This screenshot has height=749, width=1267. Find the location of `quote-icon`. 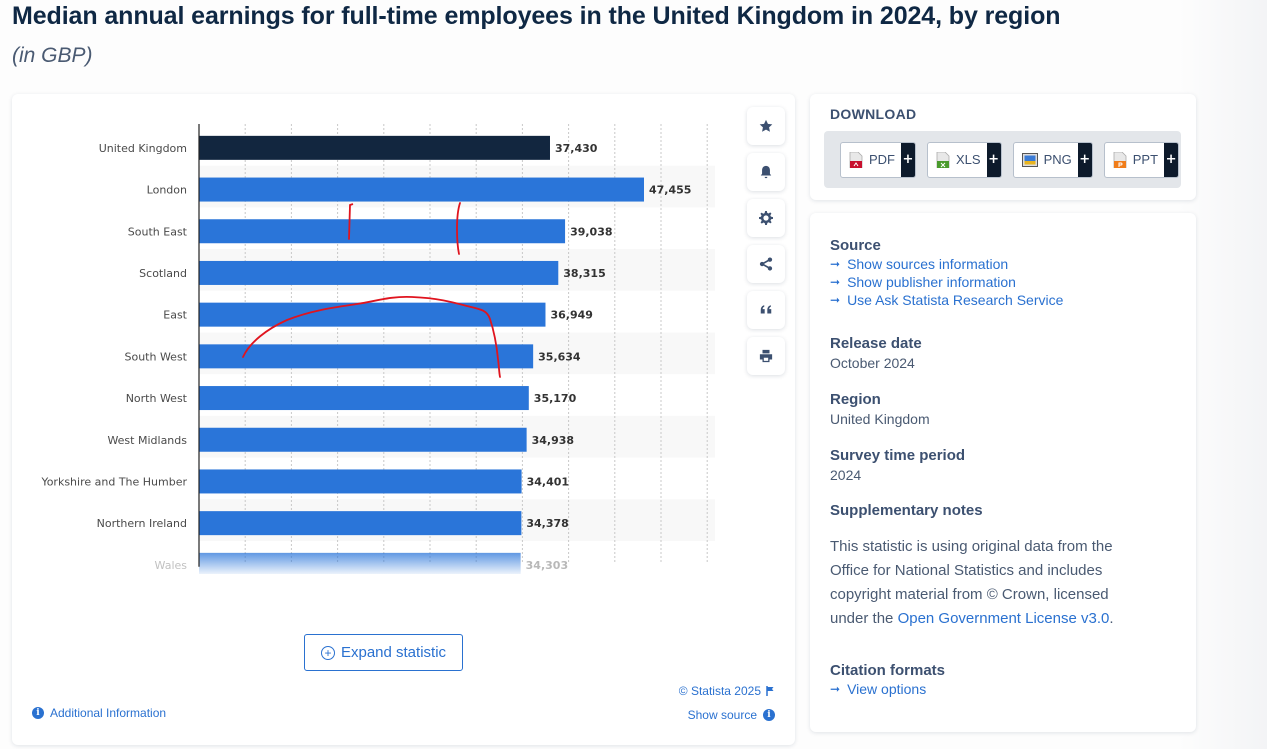

quote-icon is located at coordinates (766, 309).